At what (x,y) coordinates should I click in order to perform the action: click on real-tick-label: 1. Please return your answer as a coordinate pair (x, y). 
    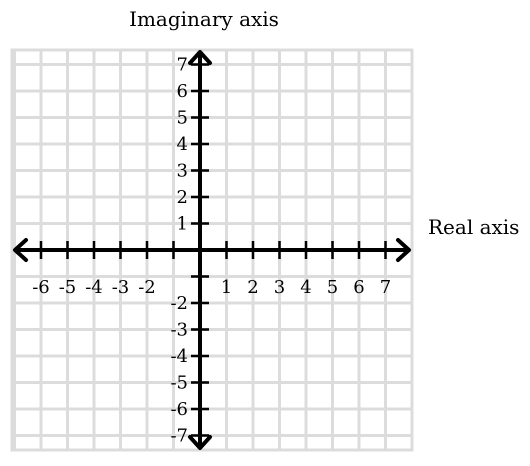
    Looking at the image, I should click on (226, 287).